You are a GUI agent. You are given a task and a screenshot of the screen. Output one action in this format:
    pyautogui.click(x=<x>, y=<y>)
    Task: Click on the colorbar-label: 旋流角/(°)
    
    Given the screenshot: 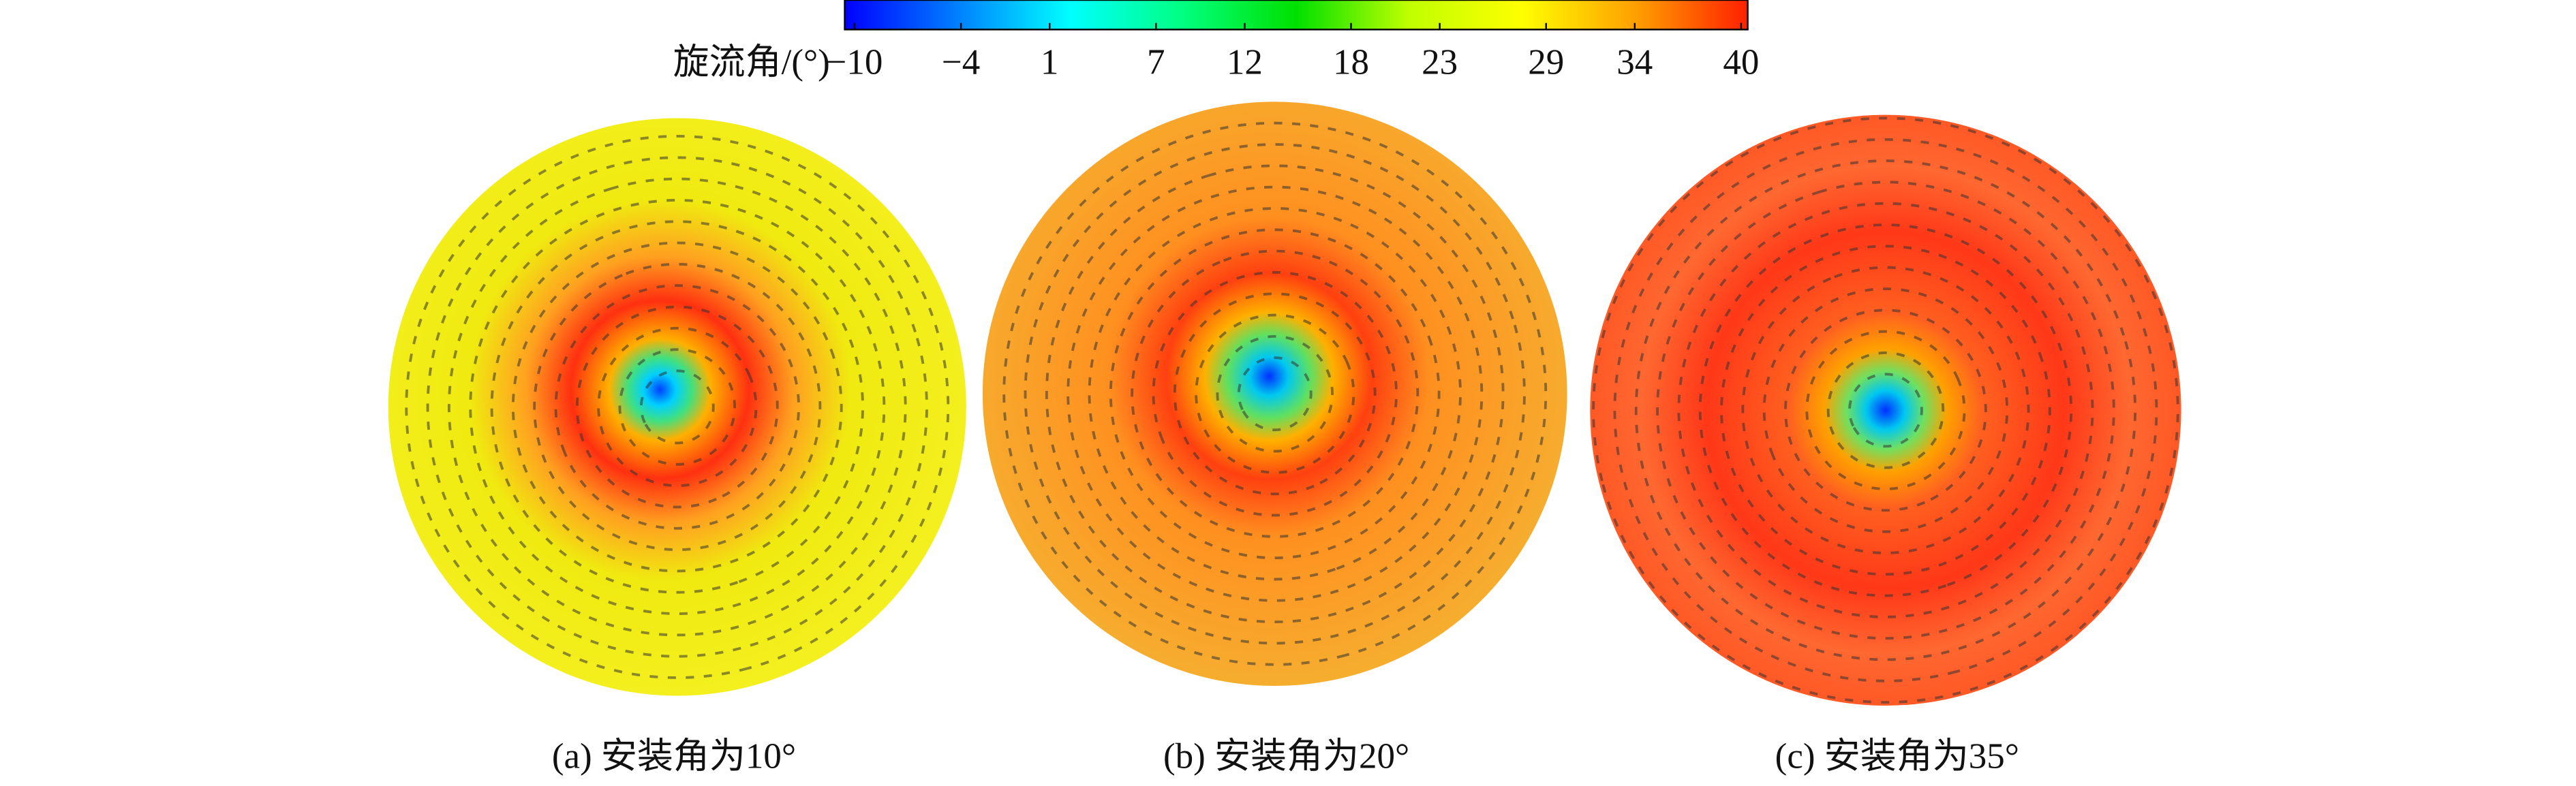 What is the action you would take?
    pyautogui.click(x=751, y=62)
    